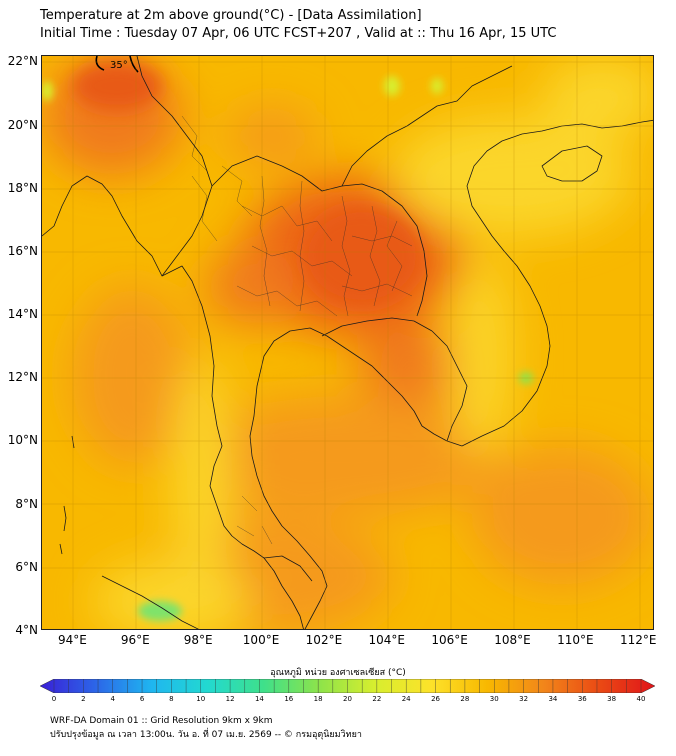 This screenshot has height=756, width=676. I want to click on colorbar, so click(347, 686).